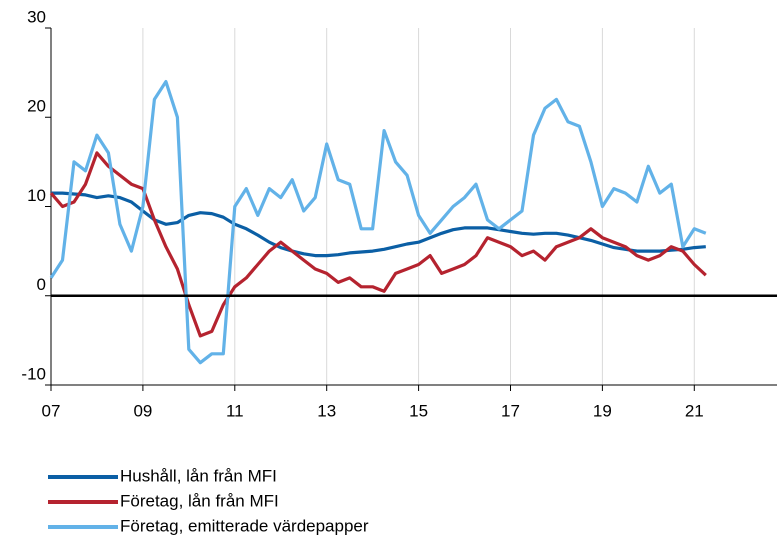  What do you see at coordinates (199, 500) in the screenshot?
I see `legend-label: Företag, lån från MFI` at bounding box center [199, 500].